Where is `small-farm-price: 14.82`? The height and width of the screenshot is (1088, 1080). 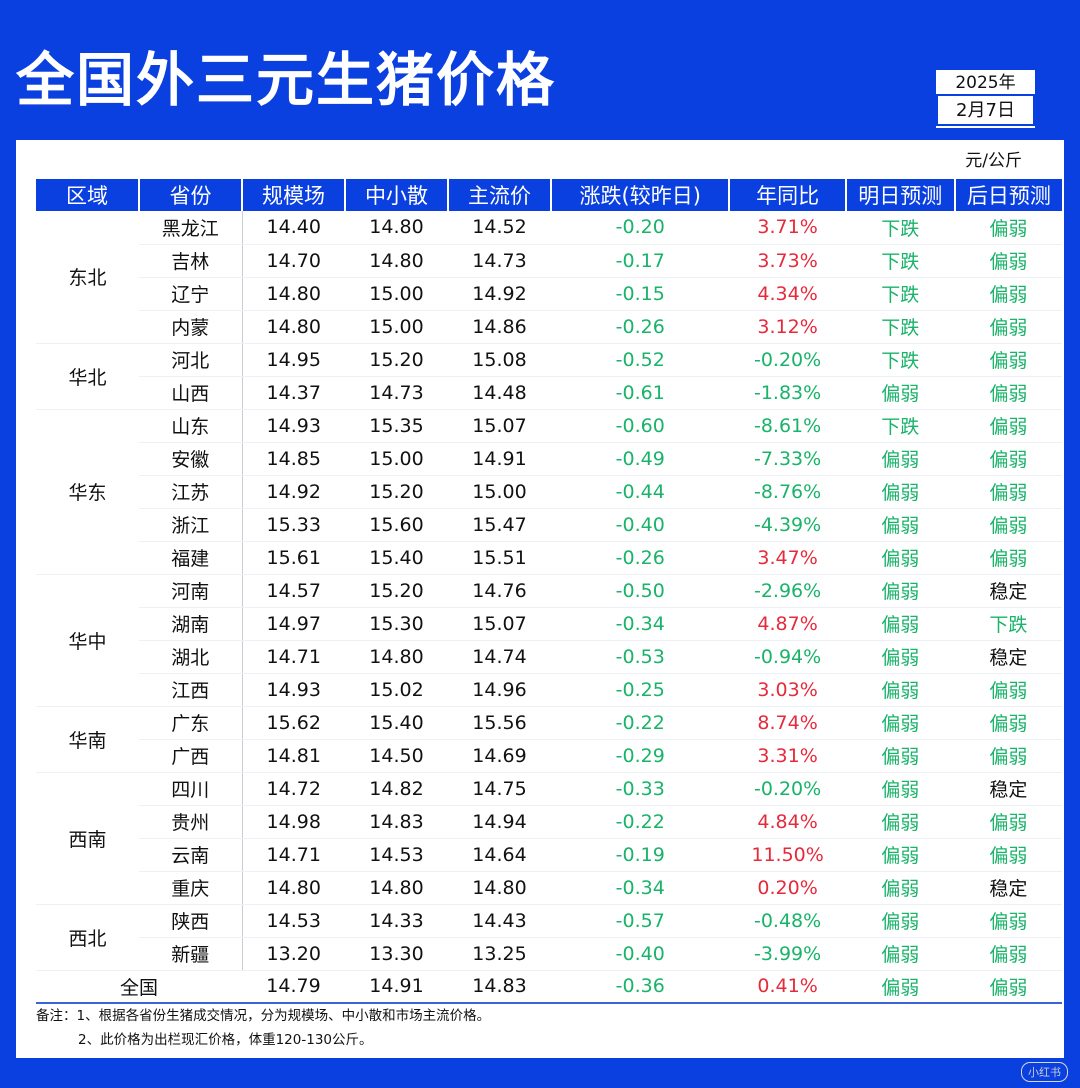 small-farm-price: 14.82 is located at coordinates (396, 789).